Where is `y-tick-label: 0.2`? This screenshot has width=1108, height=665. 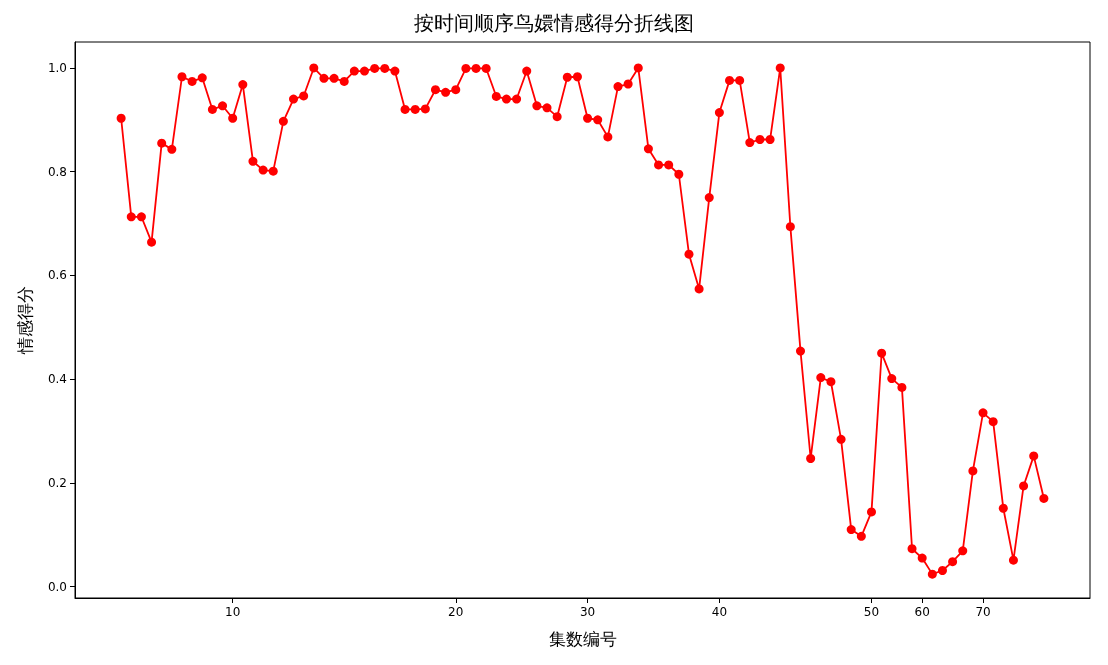
y-tick-label: 0.2 is located at coordinates (57, 482).